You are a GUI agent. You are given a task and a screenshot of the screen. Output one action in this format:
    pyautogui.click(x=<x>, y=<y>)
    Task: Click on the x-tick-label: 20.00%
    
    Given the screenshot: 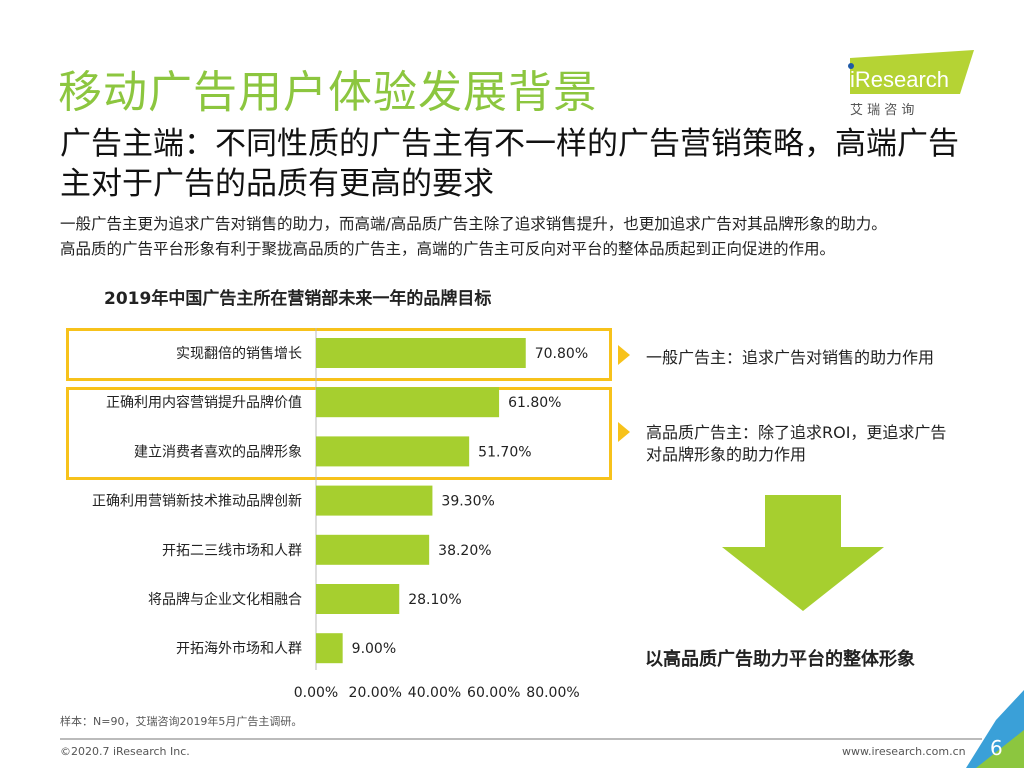 What is the action you would take?
    pyautogui.click(x=375, y=693)
    